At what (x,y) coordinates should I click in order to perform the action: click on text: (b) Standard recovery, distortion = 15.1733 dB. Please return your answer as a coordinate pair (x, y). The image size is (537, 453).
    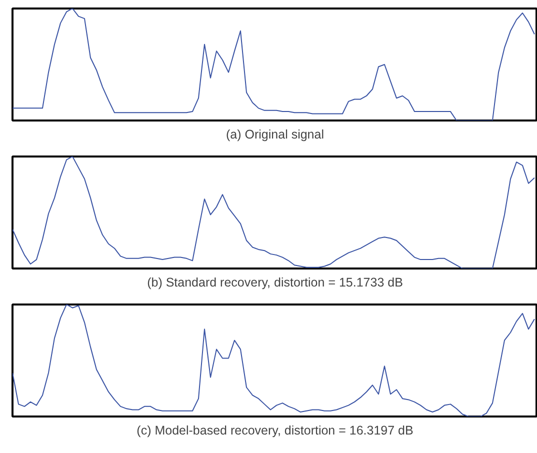
    Looking at the image, I should click on (275, 283).